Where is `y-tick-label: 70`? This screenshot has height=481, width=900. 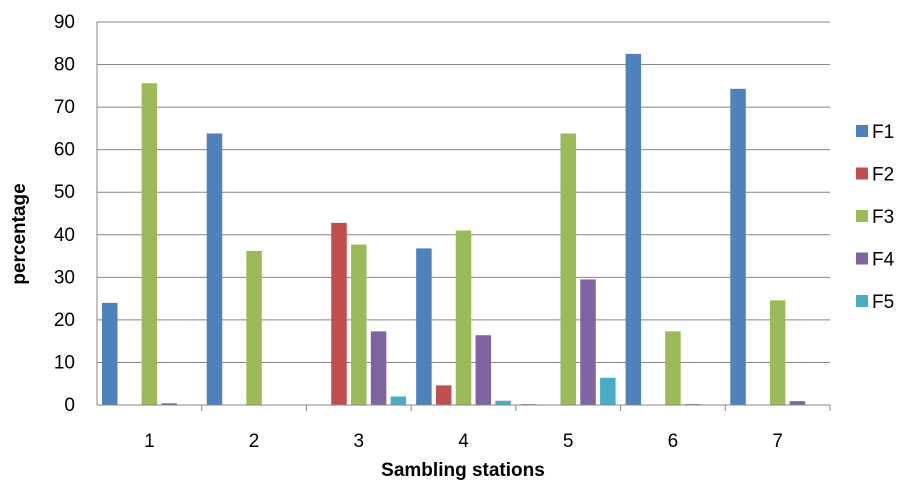 y-tick-label: 70 is located at coordinates (64, 107).